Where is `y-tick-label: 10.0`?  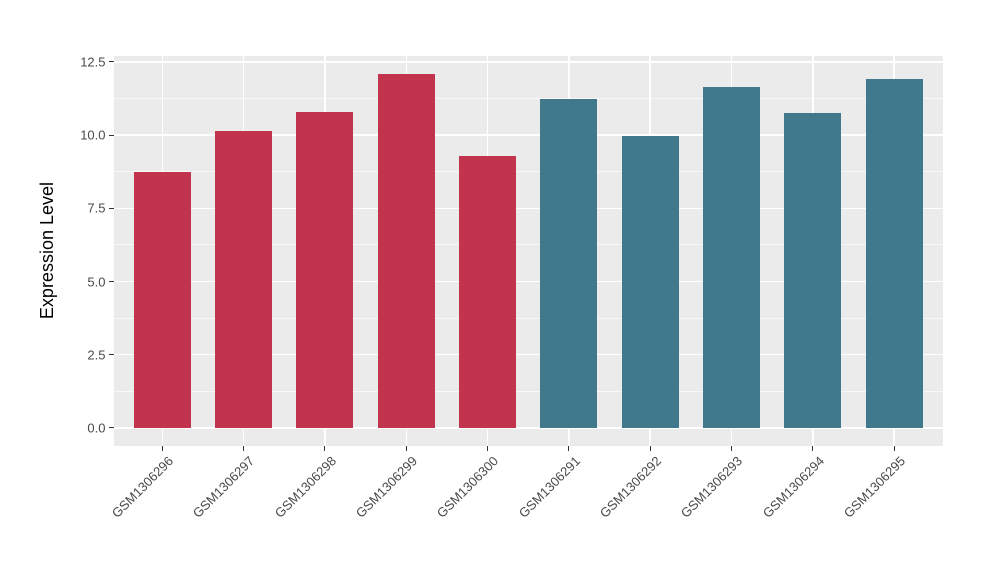 y-tick-label: 10.0 is located at coordinates (93, 135).